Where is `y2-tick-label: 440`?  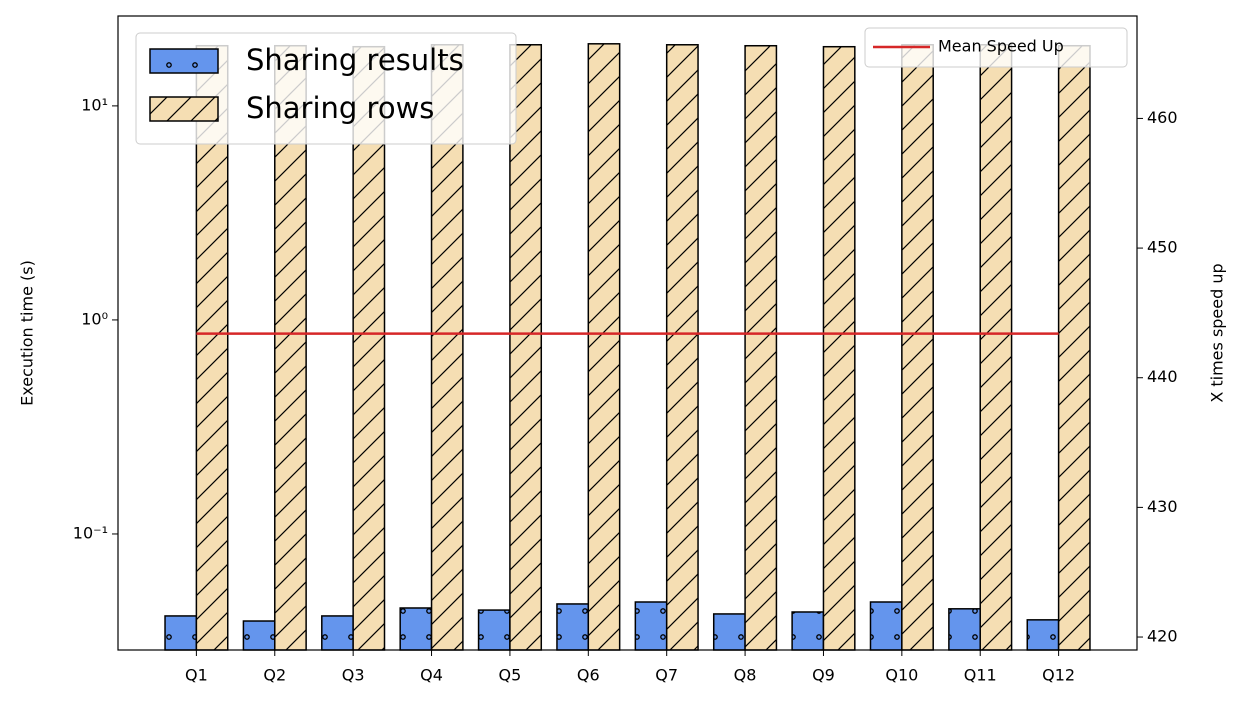 y2-tick-label: 440 is located at coordinates (1162, 376).